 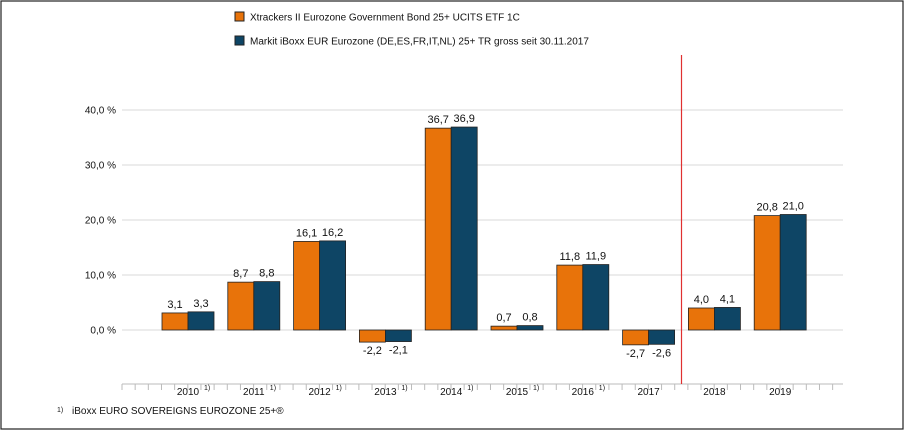 What do you see at coordinates (596, 257) in the screenshot?
I see `data-label: 11,9` at bounding box center [596, 257].